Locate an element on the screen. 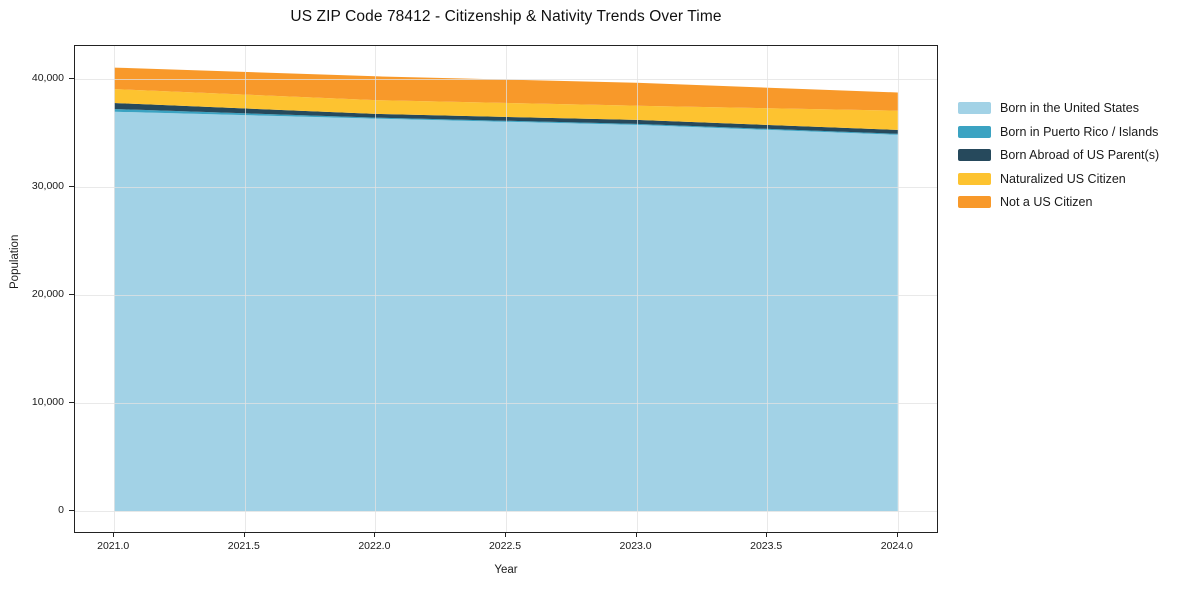  x-tick-label: 2021.5 is located at coordinates (243, 546).